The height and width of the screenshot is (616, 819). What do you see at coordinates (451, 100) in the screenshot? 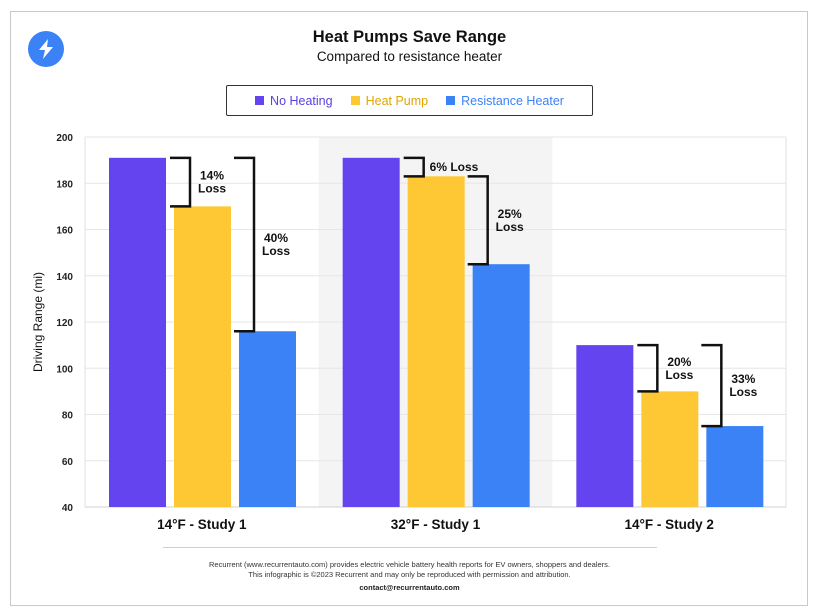
I see `legend-swatch-resistance-heater` at bounding box center [451, 100].